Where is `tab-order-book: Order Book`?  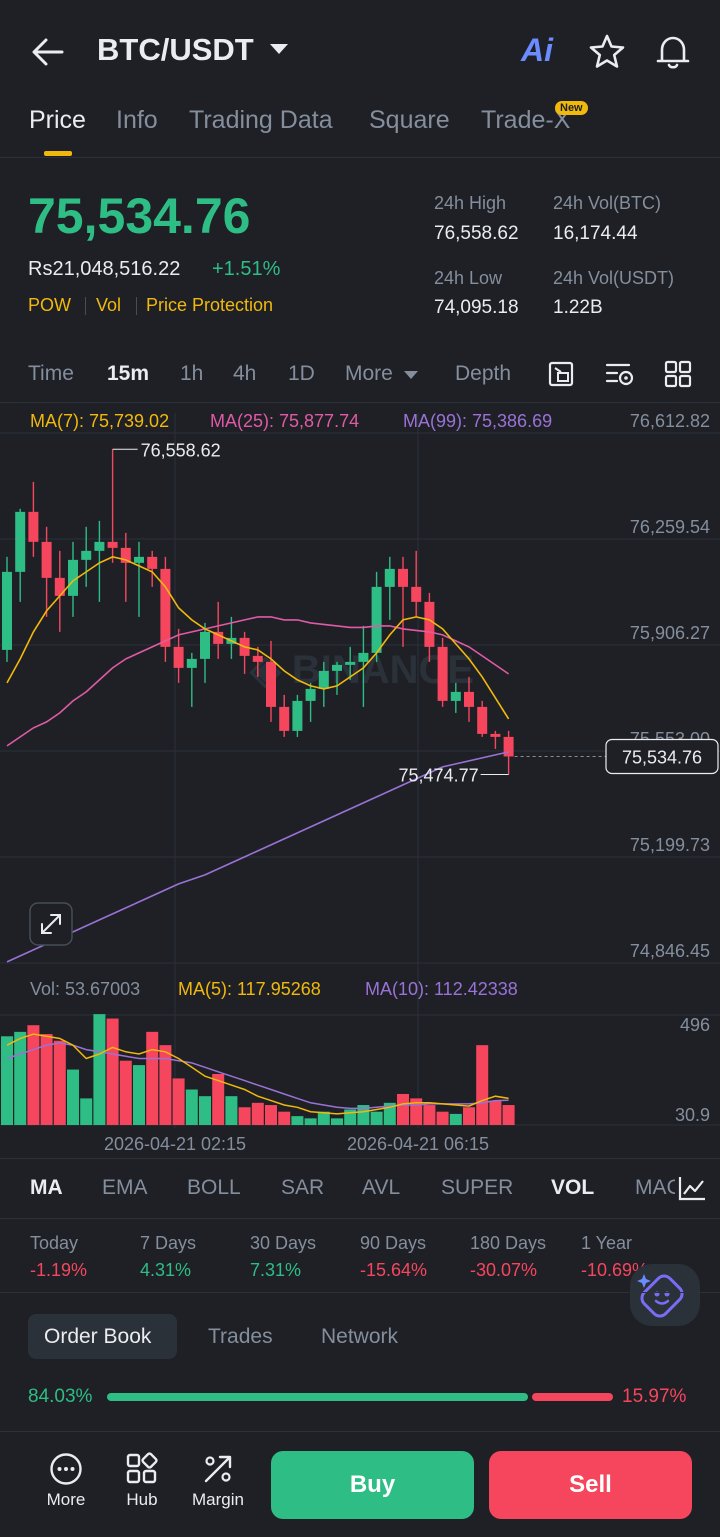 tab-order-book: Order Book is located at coordinates (98, 1336).